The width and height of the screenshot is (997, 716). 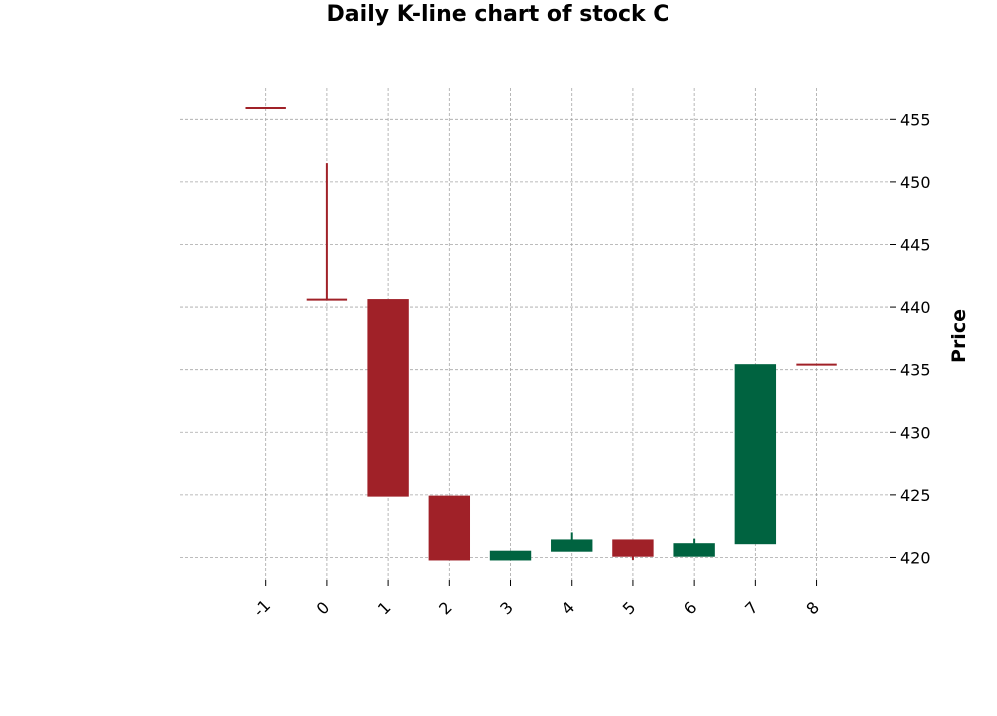 What do you see at coordinates (959, 336) in the screenshot?
I see `y-axis-label: Price` at bounding box center [959, 336].